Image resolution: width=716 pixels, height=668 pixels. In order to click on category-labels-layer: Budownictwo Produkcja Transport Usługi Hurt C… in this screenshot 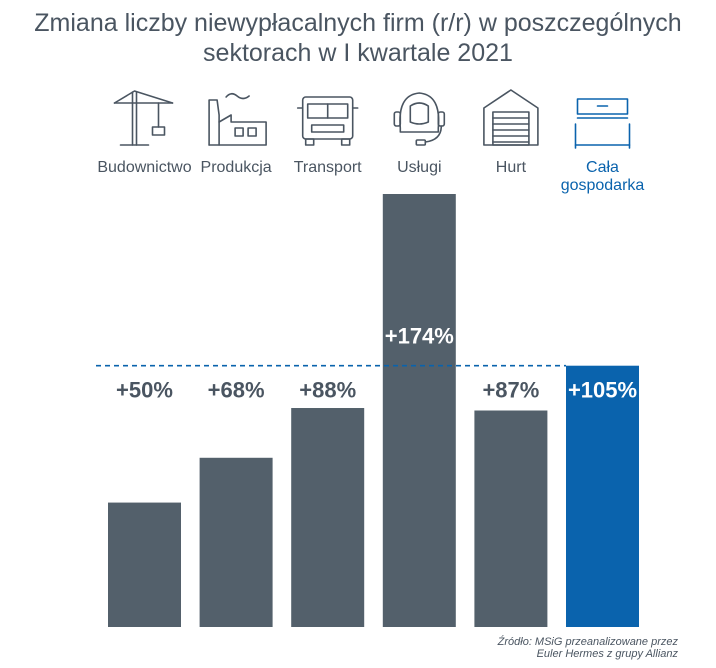, I will do `click(370, 176)`.